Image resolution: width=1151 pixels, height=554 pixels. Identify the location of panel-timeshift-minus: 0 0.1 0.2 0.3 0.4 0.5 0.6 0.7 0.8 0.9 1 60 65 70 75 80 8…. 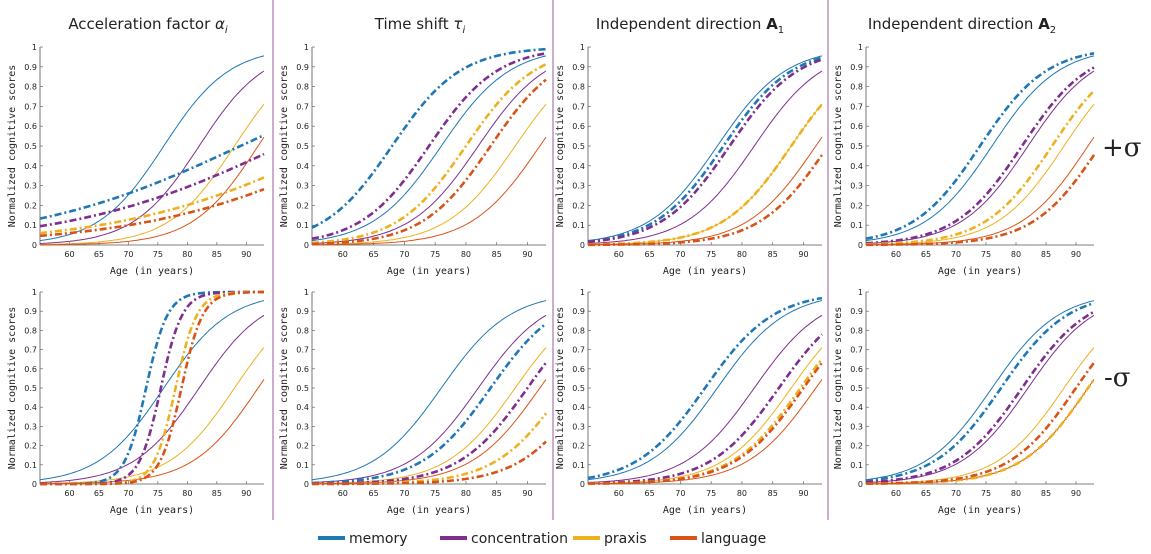
(413, 402).